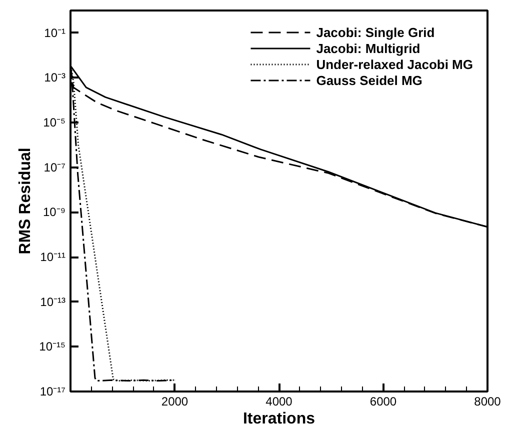  I want to click on y-tick-label: 10⁻⁹, so click(54, 212).